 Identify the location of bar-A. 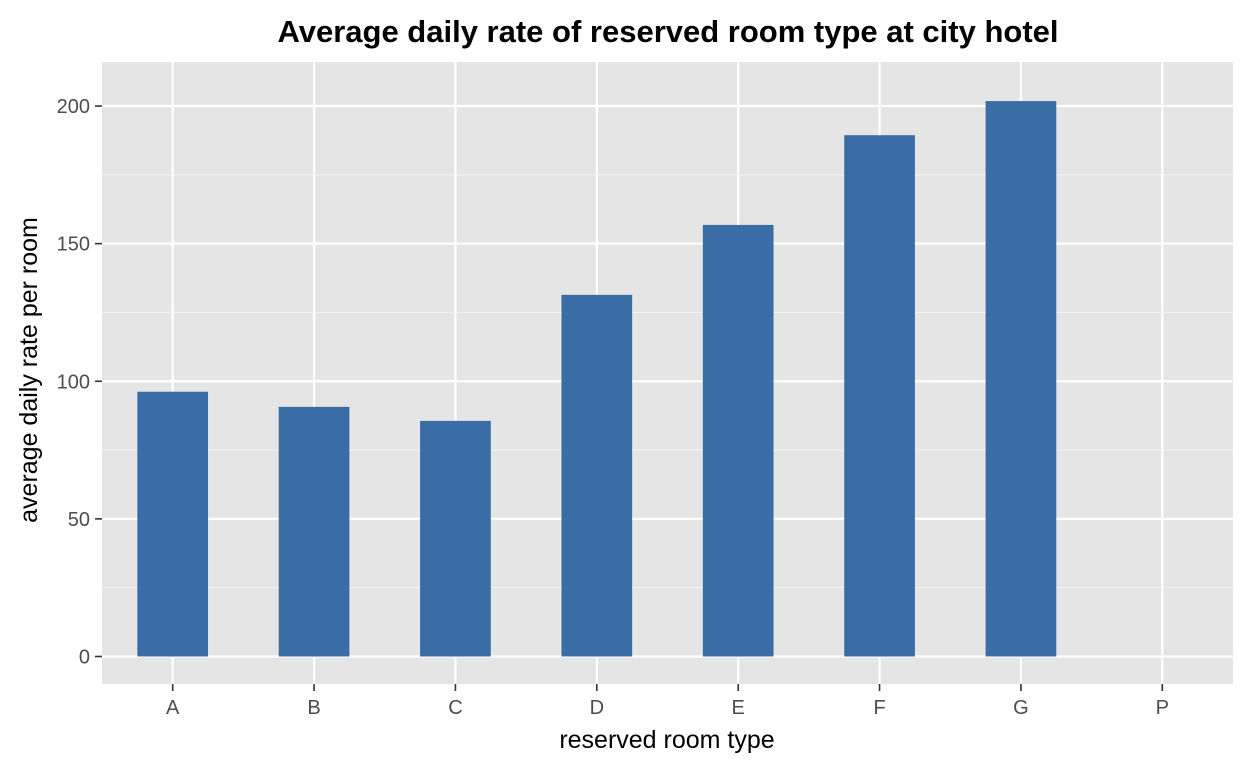
(173, 524).